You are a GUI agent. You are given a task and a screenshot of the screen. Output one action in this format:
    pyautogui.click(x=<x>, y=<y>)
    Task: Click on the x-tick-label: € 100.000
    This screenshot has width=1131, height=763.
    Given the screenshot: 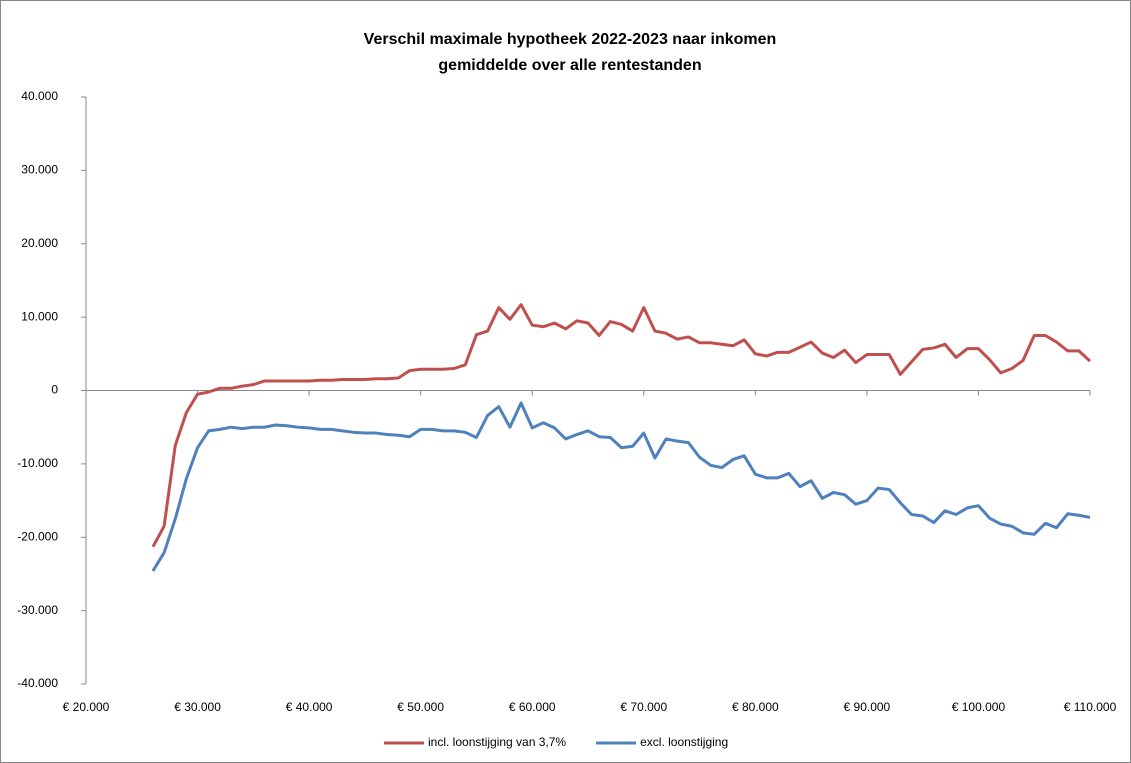 What is the action you would take?
    pyautogui.click(x=979, y=707)
    